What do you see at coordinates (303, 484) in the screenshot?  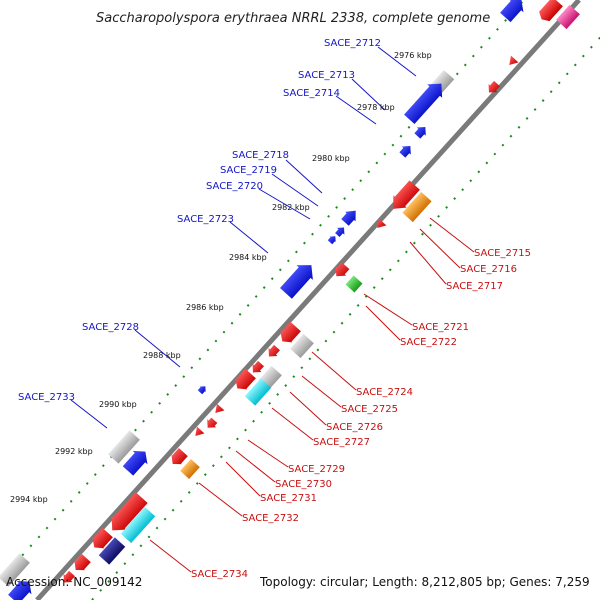 I see `gene-label-sace-2730: SACE_2730` at bounding box center [303, 484].